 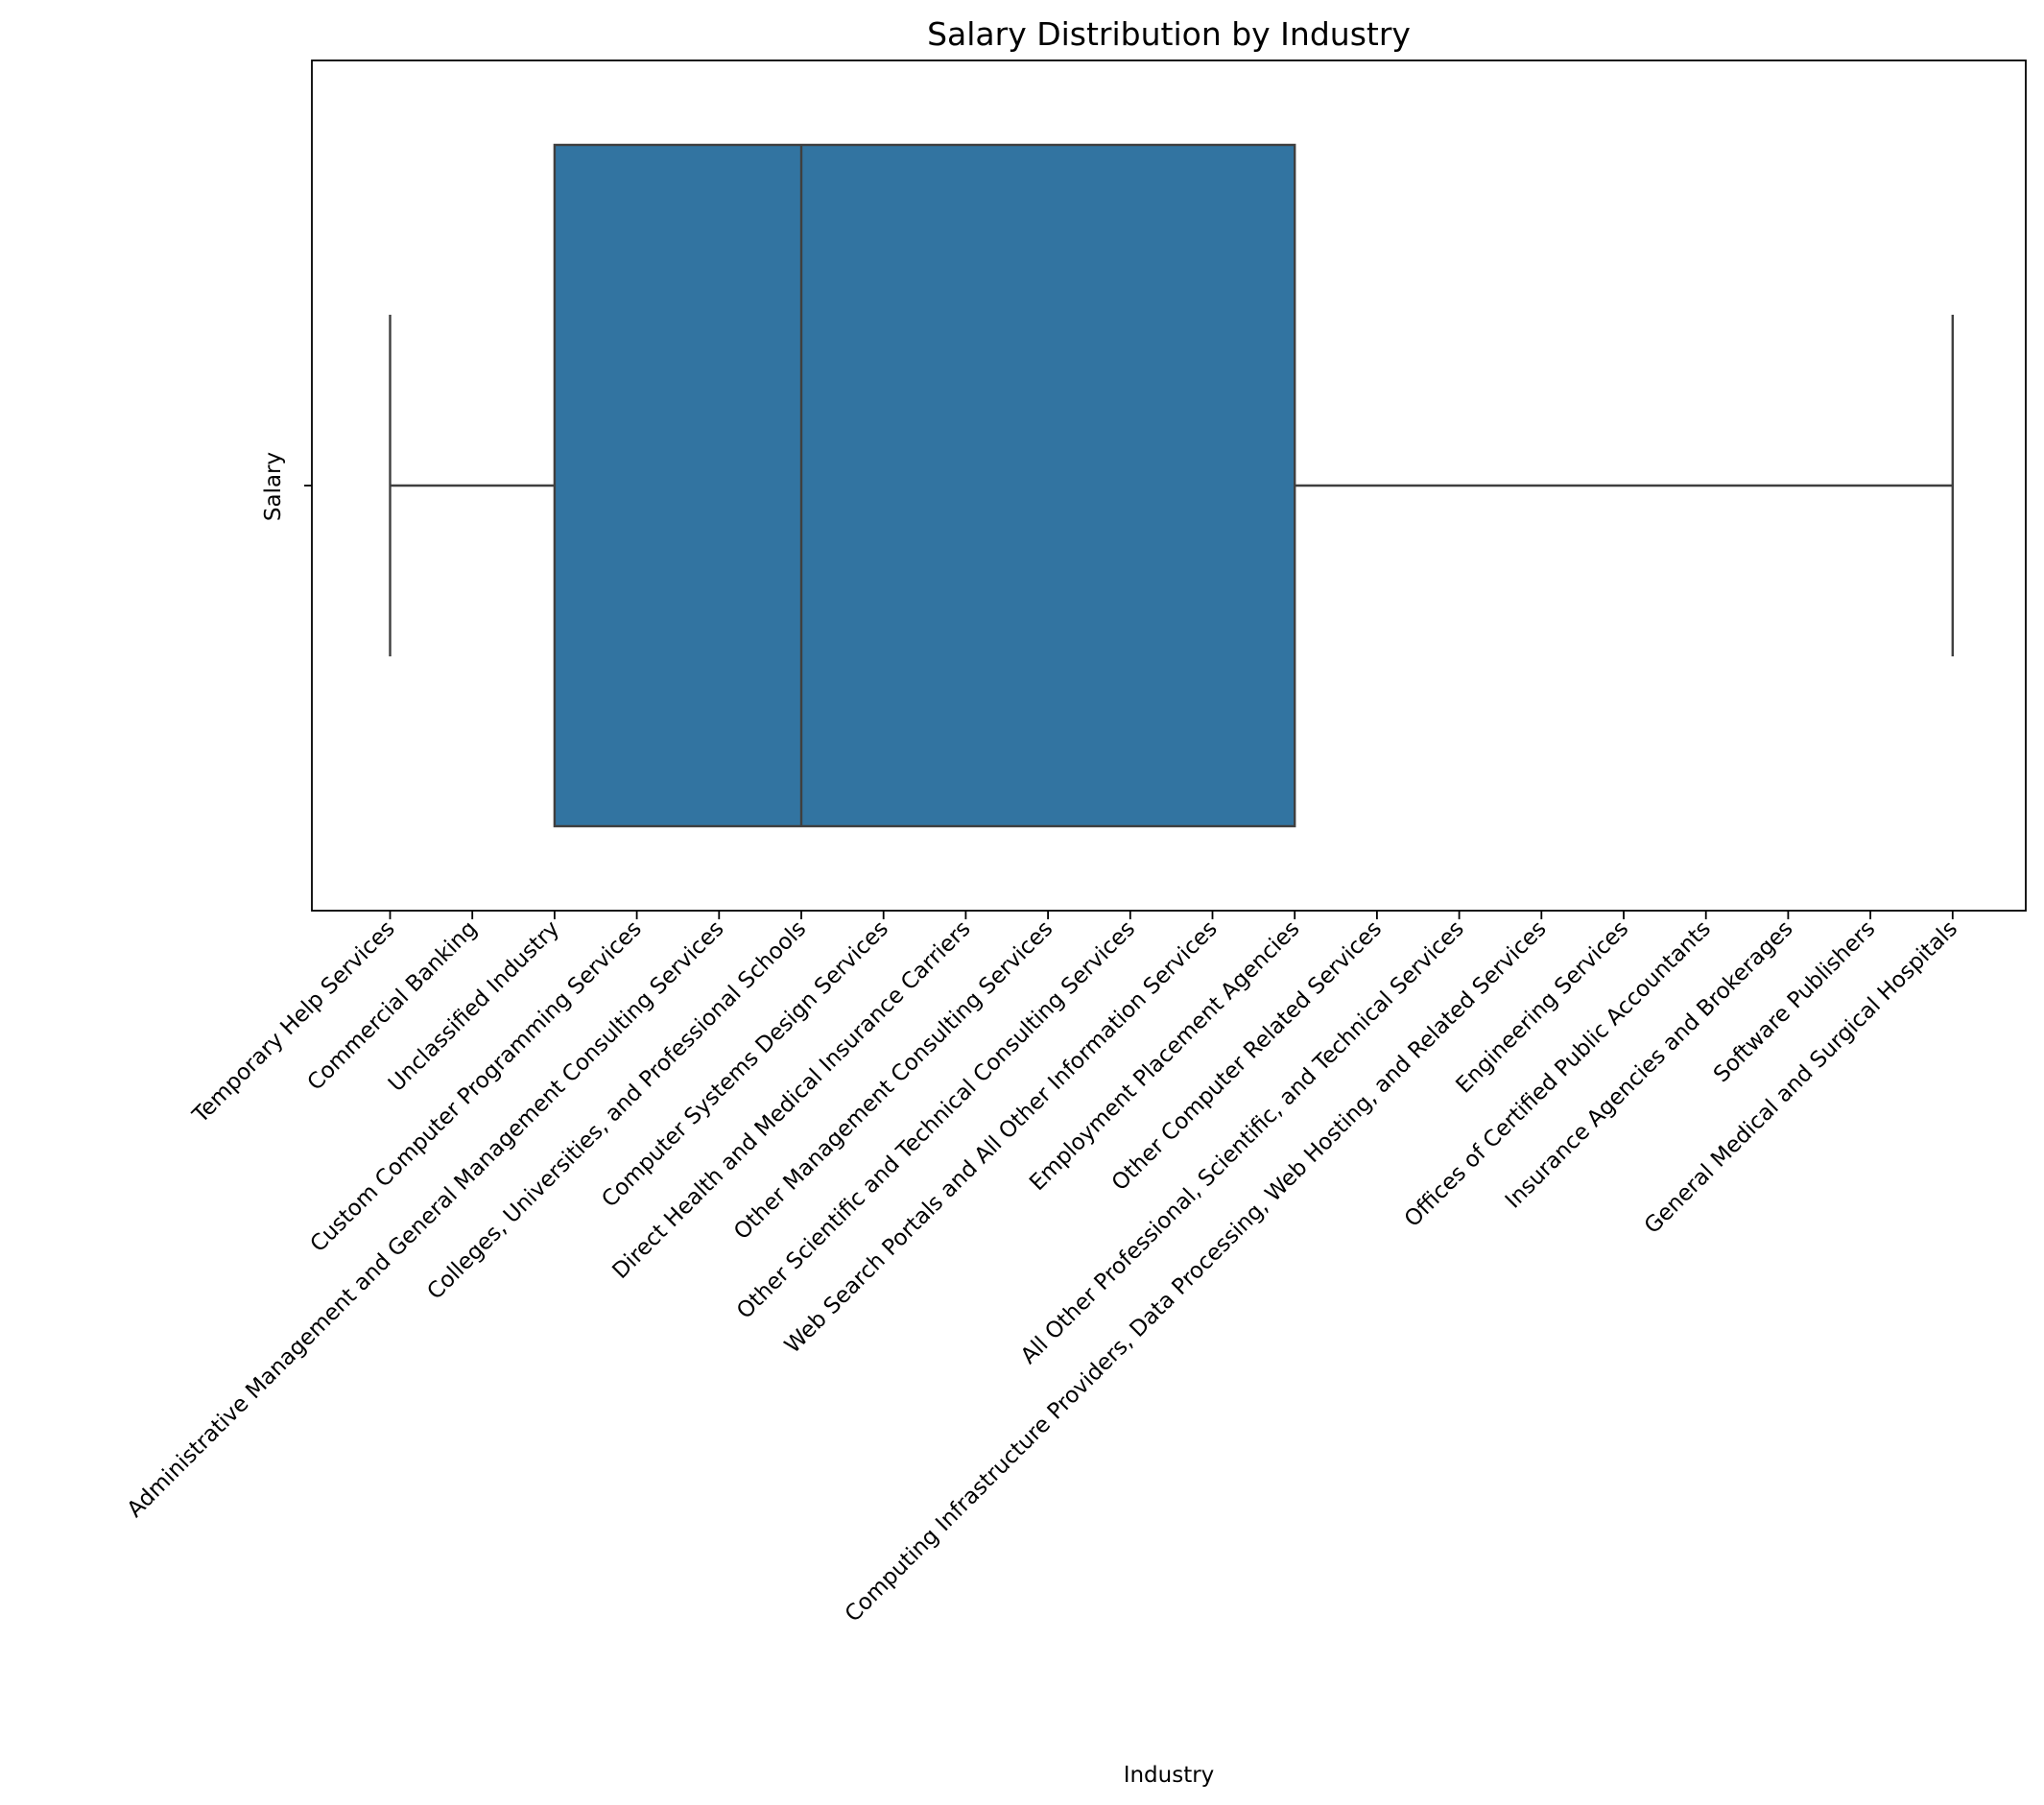 I want to click on x-tick-label: Computer Systems Design Services, so click(x=745, y=1064).